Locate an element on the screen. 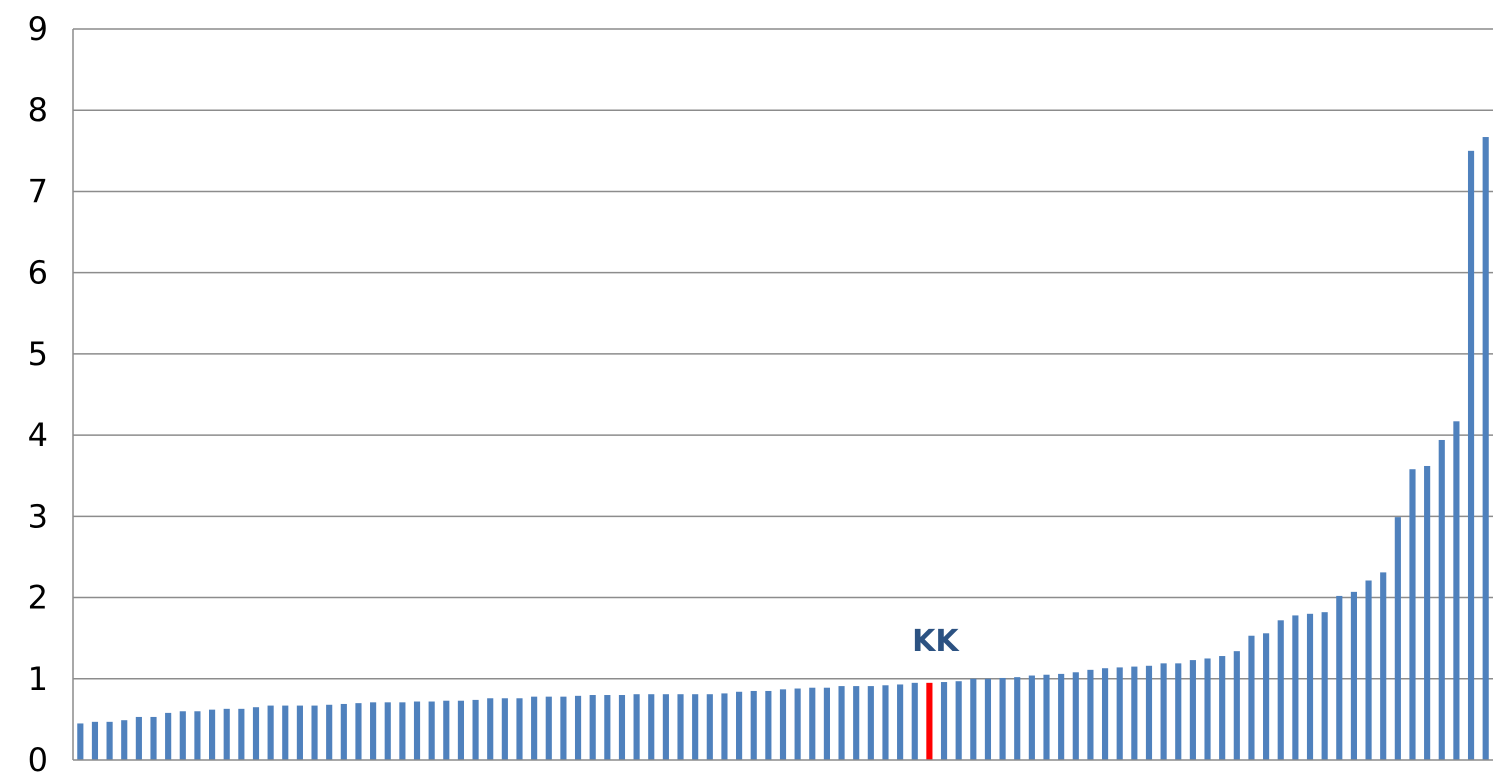 The image size is (1493, 772). y-tick-label: 4 is located at coordinates (38, 435).